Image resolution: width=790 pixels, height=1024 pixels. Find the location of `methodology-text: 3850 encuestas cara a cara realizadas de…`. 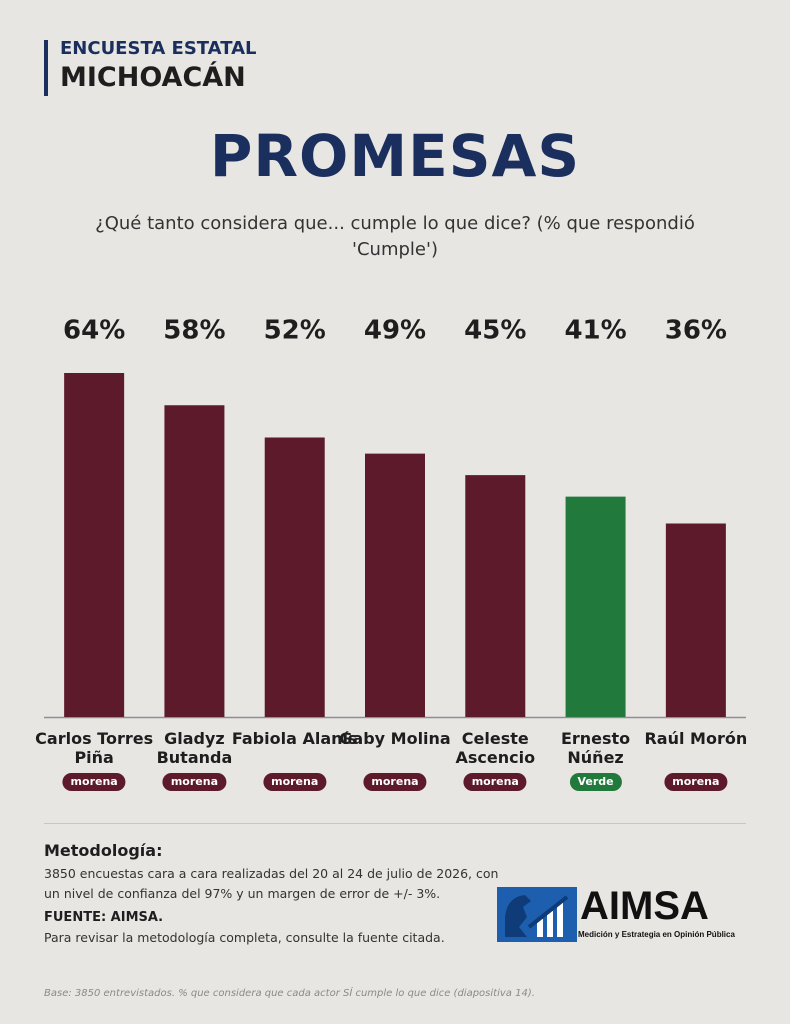

methodology-text: 3850 encuestas cara a cara realizadas de… is located at coordinates (271, 883).